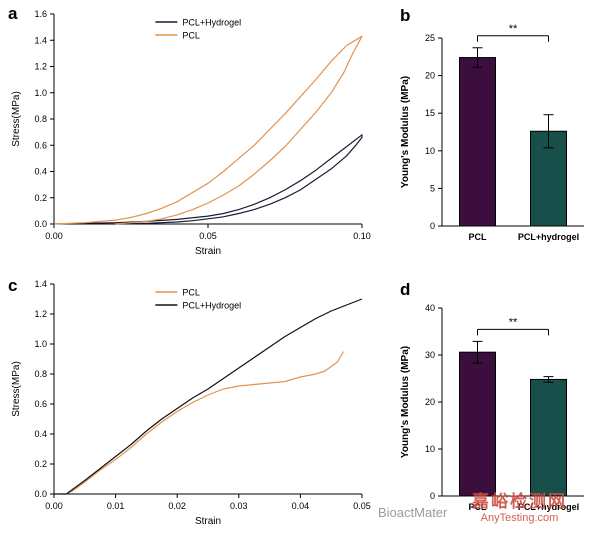  Describe the element at coordinates (13, 285) in the screenshot. I see `panel-label-c: c` at that location.